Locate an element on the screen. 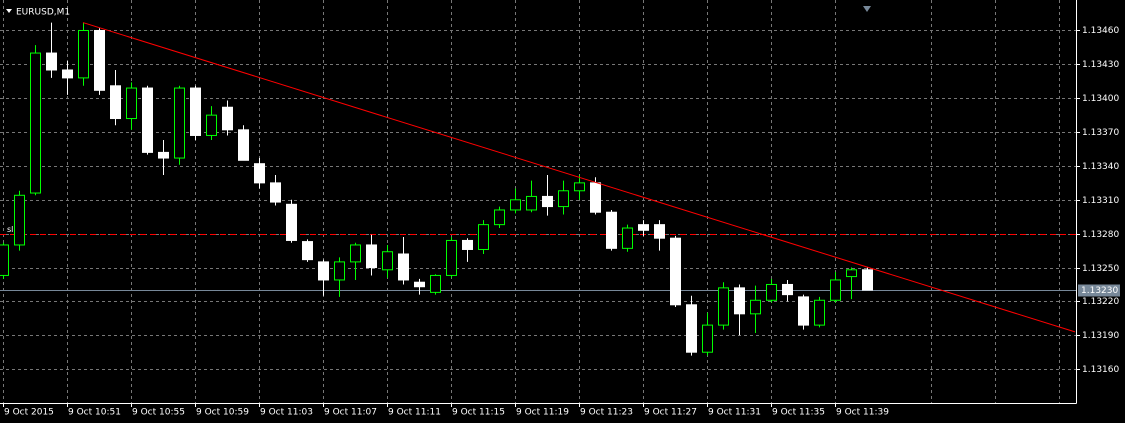  stop-level-label: sl is located at coordinates (10, 229).